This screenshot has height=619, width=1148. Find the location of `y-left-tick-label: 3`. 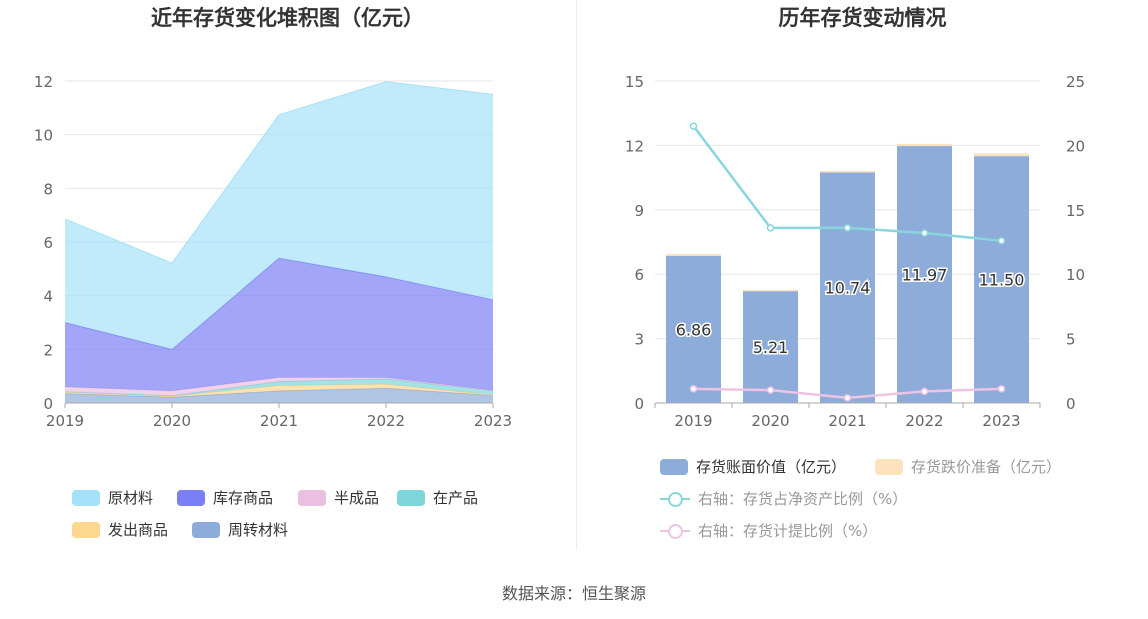

y-left-tick-label: 3 is located at coordinates (639, 340).